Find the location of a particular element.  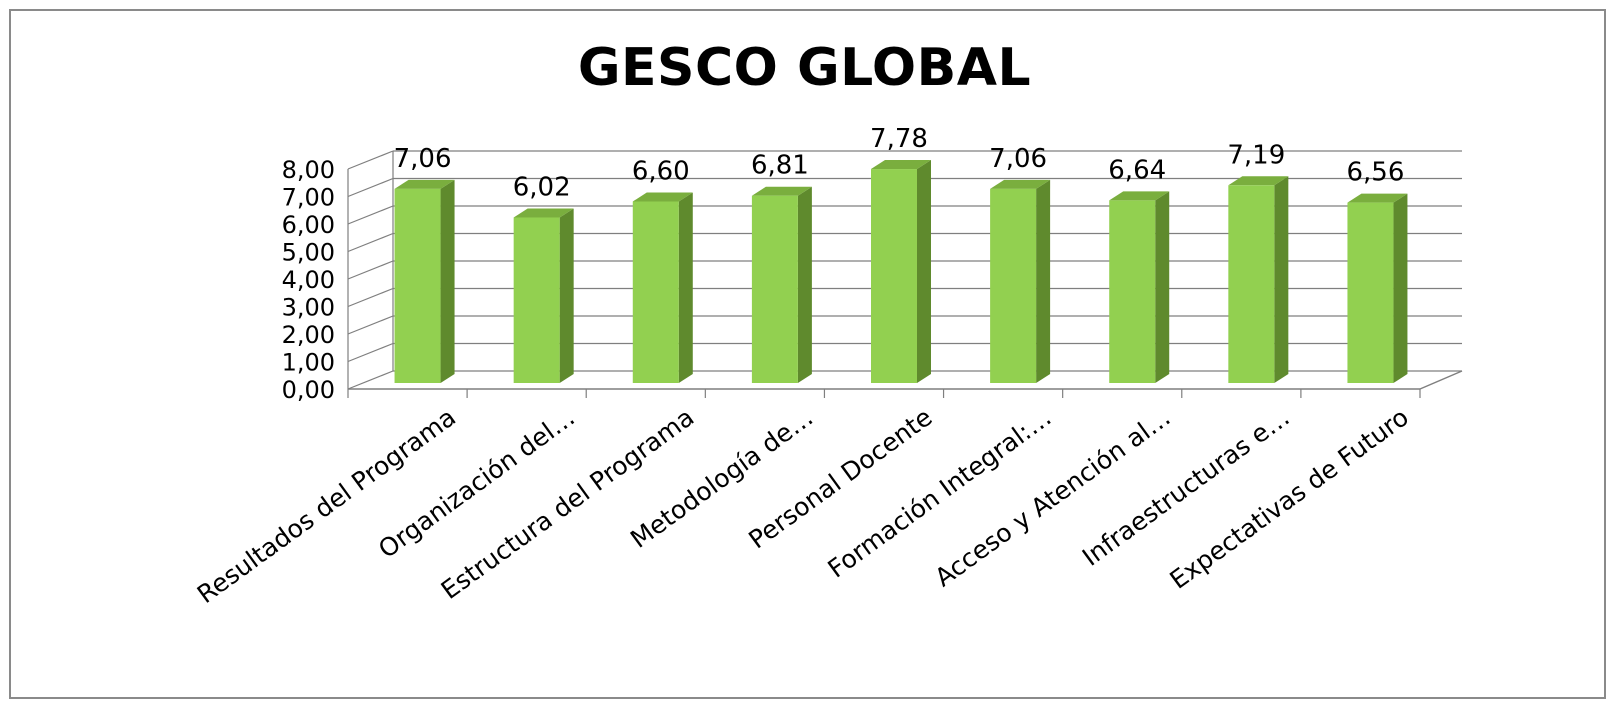

y-tick-label: 8,00 is located at coordinates (308, 170).